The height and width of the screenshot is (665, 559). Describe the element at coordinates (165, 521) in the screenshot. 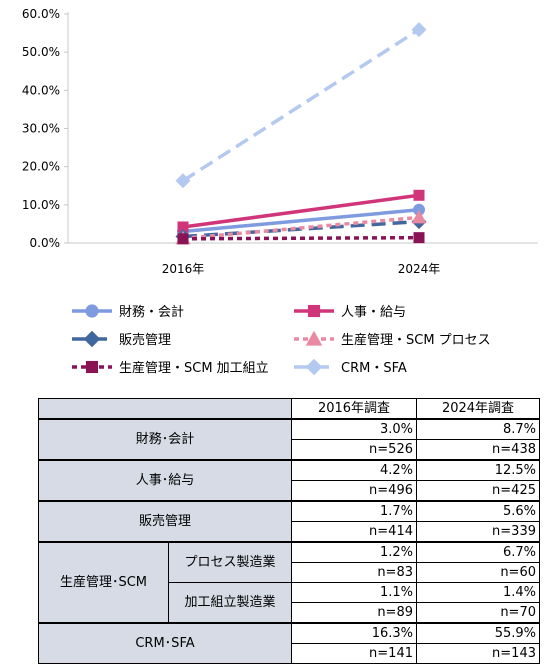

I see `table-row-label: 販売管理` at that location.